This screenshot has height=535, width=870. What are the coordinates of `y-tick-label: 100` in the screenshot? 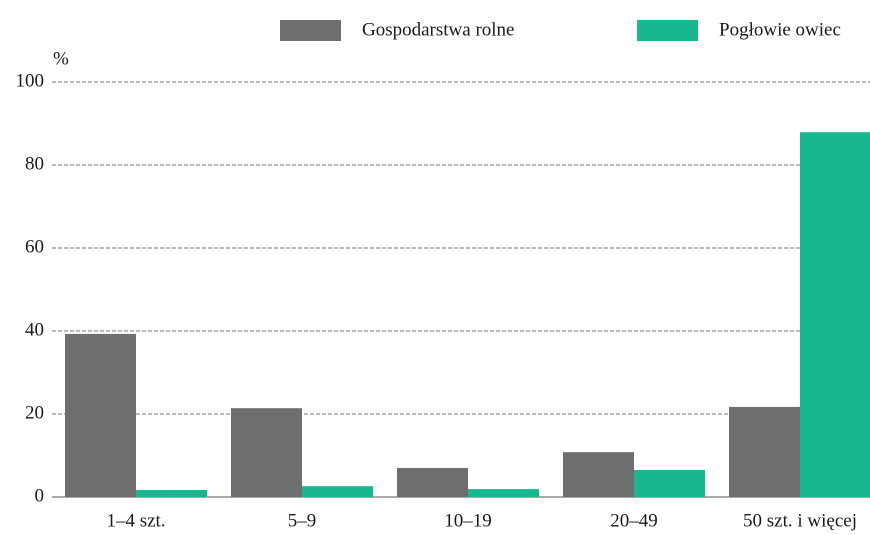 It's located at (30, 80).